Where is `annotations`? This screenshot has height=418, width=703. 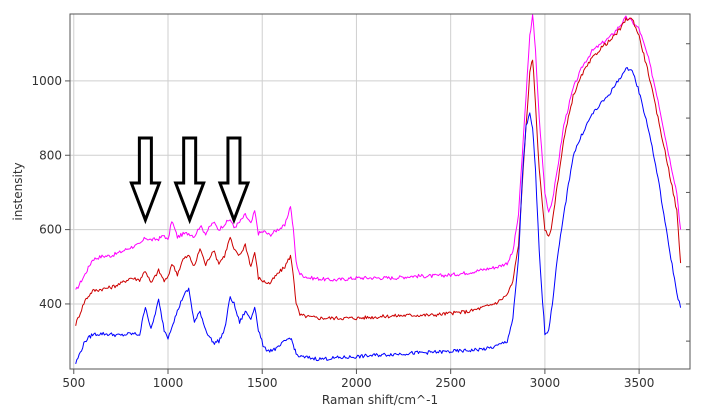
annotations is located at coordinates (190, 180).